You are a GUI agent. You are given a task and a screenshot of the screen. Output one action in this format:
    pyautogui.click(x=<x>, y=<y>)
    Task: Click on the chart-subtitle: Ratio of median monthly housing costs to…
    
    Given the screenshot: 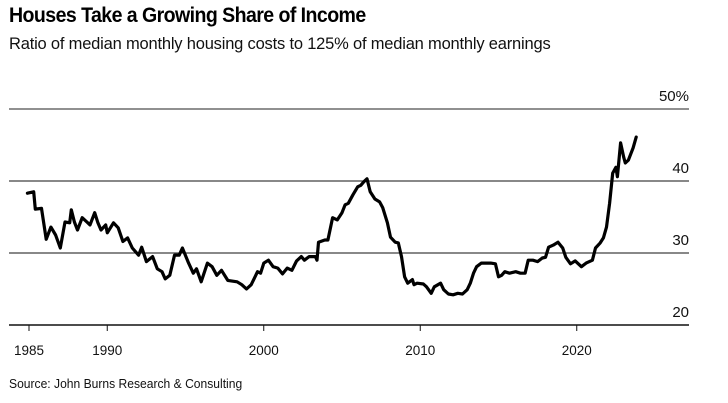 What is the action you would take?
    pyautogui.click(x=280, y=43)
    